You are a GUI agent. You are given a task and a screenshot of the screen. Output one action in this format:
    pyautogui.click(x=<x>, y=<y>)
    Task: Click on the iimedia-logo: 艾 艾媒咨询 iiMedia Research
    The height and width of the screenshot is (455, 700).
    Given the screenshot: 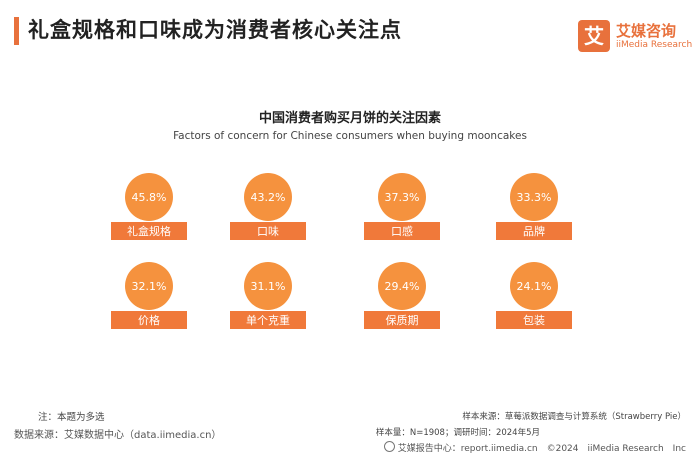 What is the action you would take?
    pyautogui.click(x=635, y=36)
    